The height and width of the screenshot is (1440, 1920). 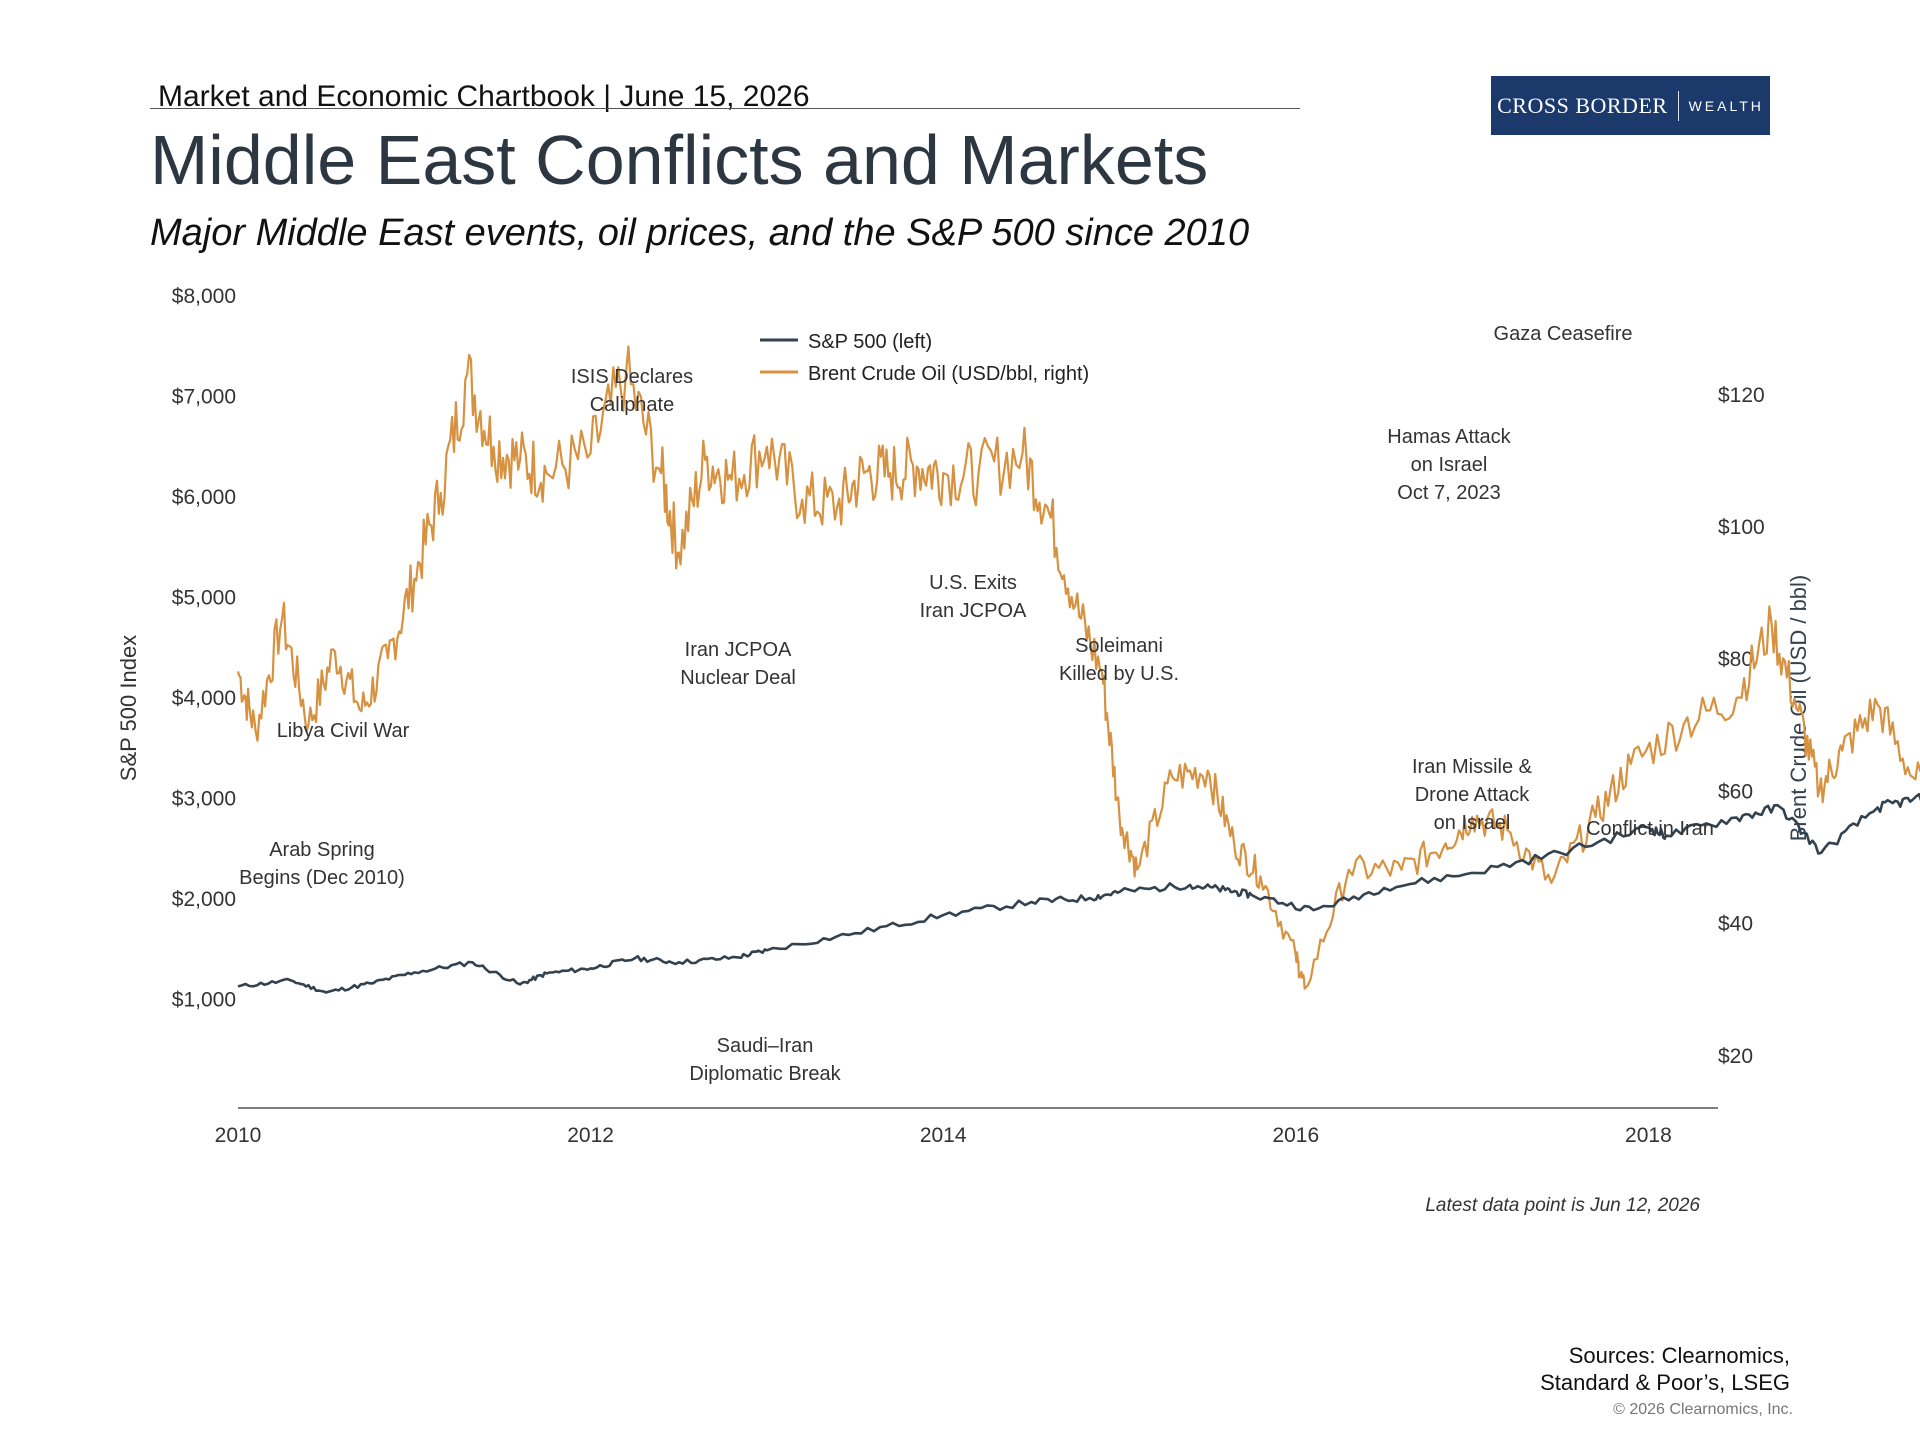 I want to click on y-left-tick-label: $6,000, so click(x=204, y=497).